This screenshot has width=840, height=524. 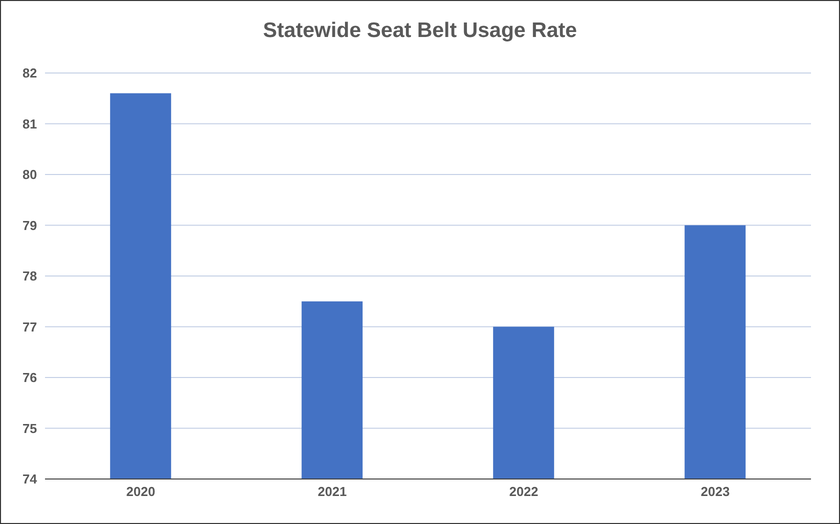 I want to click on x-tick-label: 2020, so click(x=141, y=492).